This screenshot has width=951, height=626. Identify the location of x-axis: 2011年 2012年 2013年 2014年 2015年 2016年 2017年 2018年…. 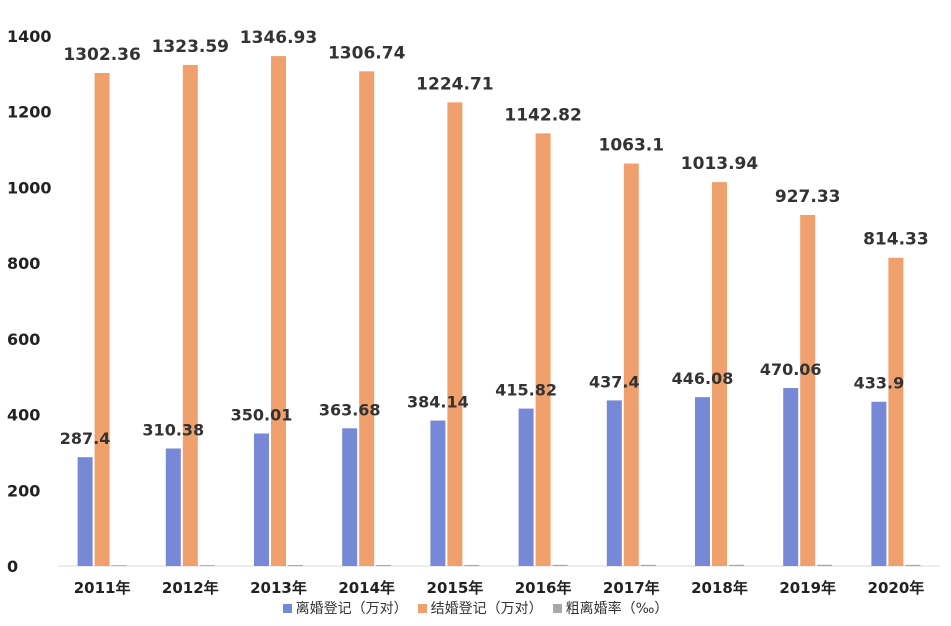
(499, 588).